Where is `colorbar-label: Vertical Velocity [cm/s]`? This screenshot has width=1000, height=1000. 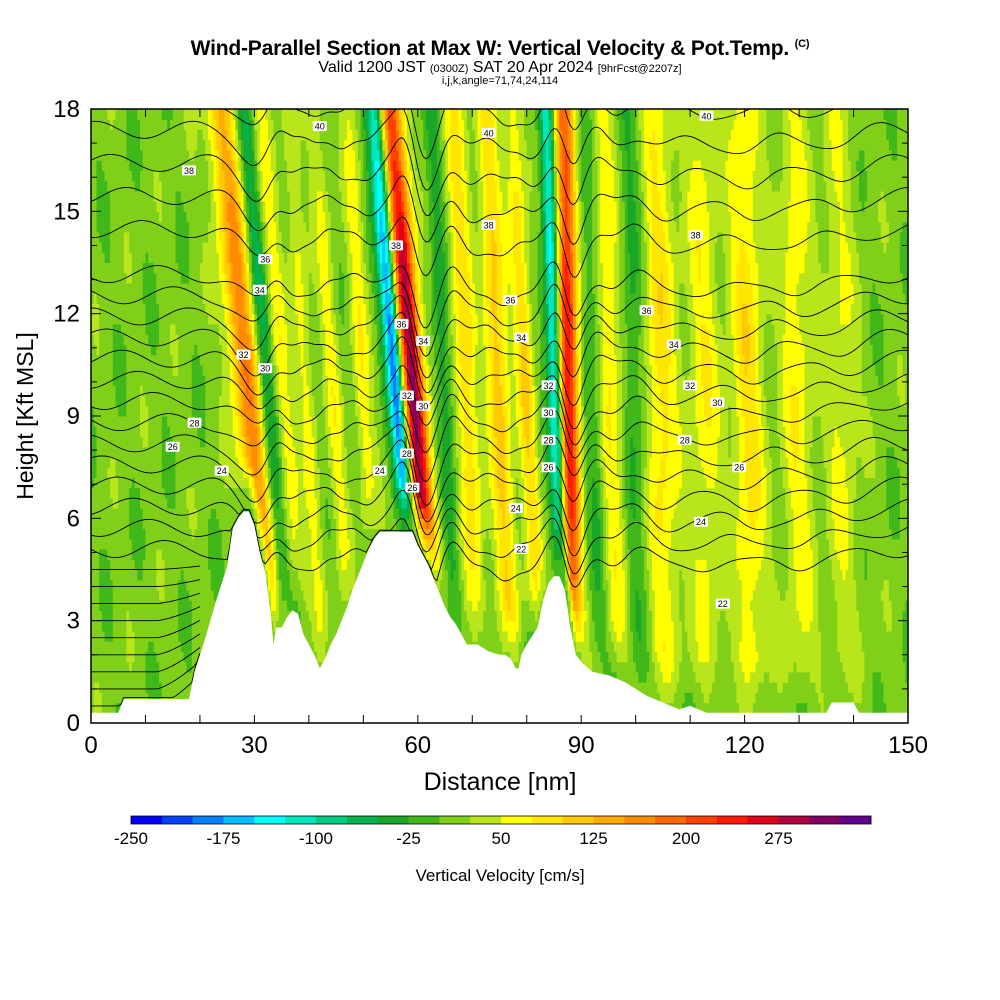
colorbar-label: Vertical Velocity [cm/s] is located at coordinates (499, 875).